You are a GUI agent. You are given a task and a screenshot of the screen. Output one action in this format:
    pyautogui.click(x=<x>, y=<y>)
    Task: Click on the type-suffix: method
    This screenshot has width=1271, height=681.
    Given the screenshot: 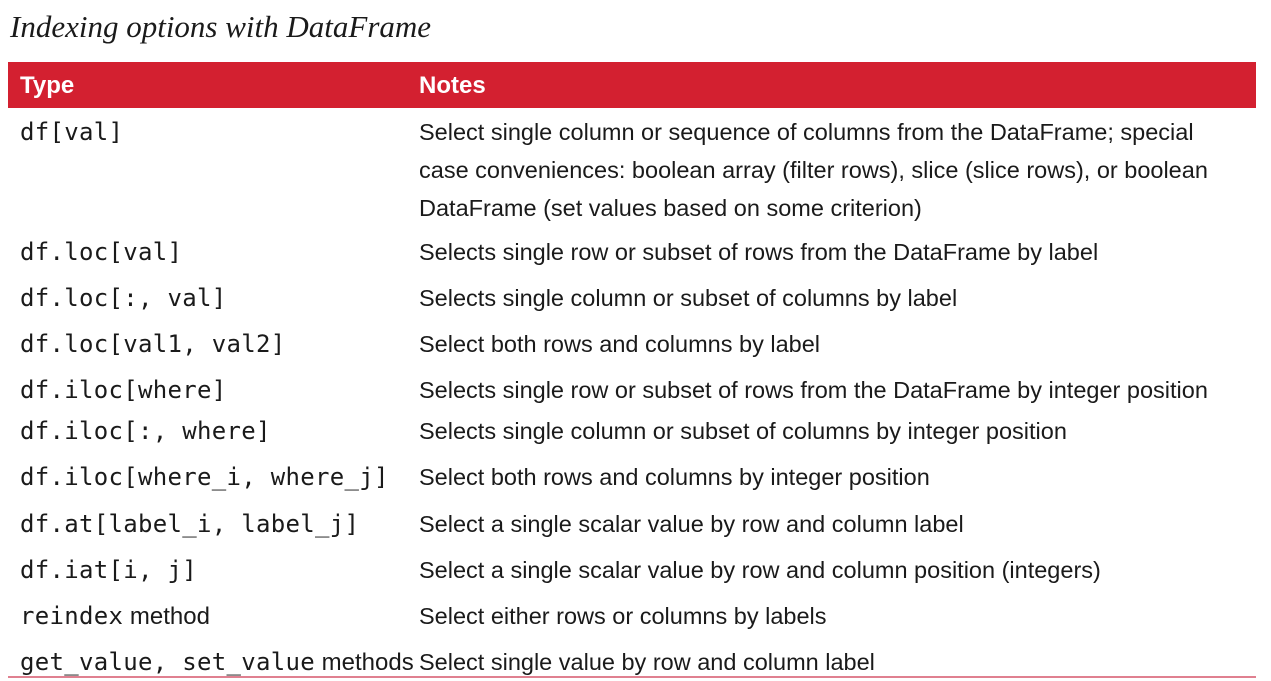 What is the action you would take?
    pyautogui.click(x=166, y=616)
    